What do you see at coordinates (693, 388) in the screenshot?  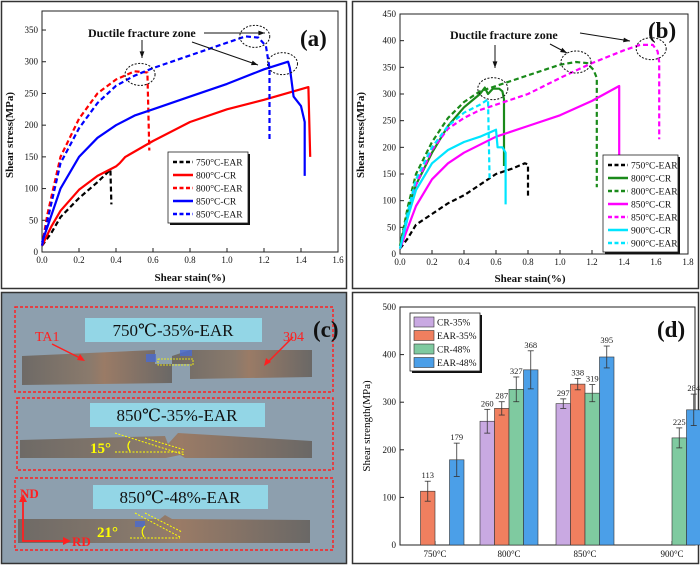 I see `panel-d-data-label: 284` at bounding box center [693, 388].